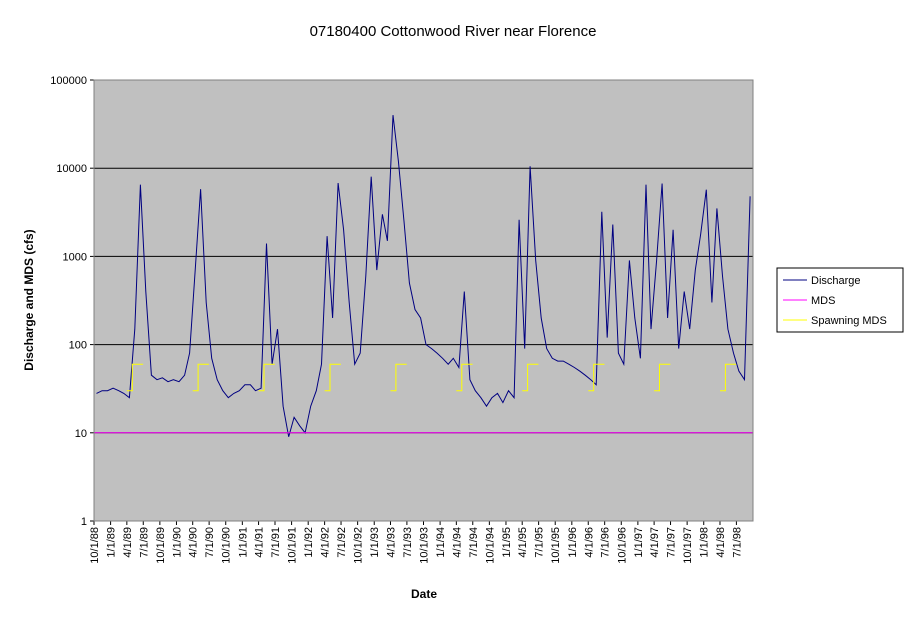  Describe the element at coordinates (276, 542) in the screenshot. I see `x-tick-label: 7/1/91` at that location.